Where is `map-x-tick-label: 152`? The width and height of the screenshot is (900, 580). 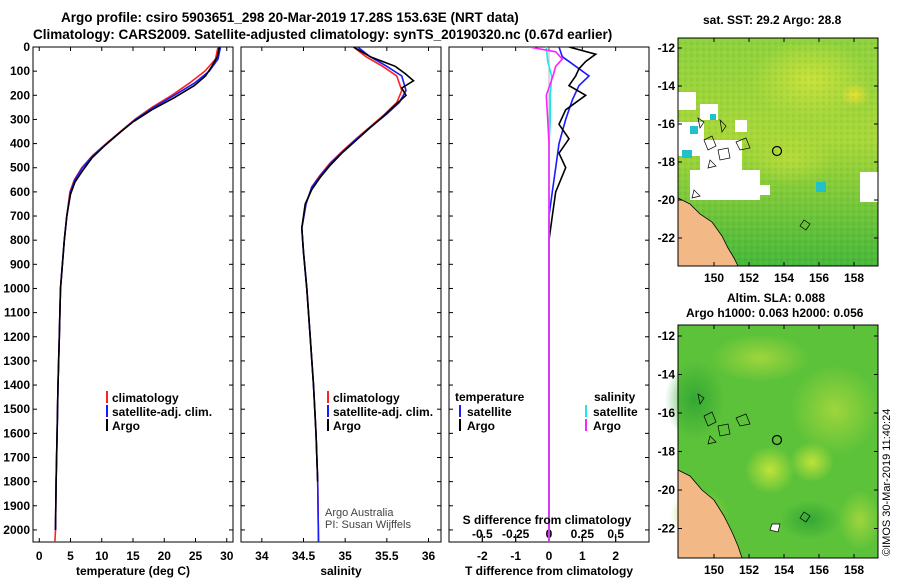
map-x-tick-label: 152 is located at coordinates (749, 570).